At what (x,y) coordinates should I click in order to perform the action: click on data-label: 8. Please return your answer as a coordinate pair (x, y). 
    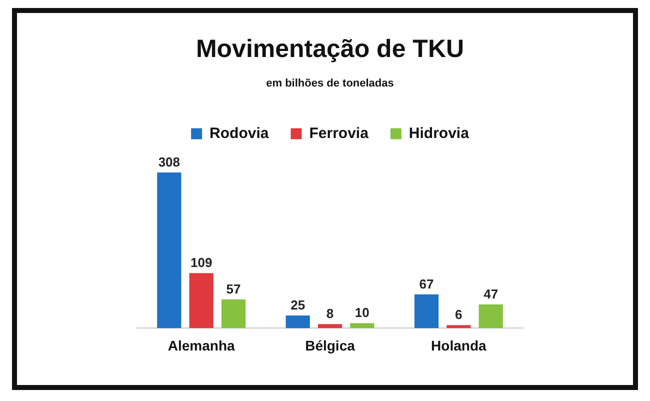
    Looking at the image, I should click on (330, 314).